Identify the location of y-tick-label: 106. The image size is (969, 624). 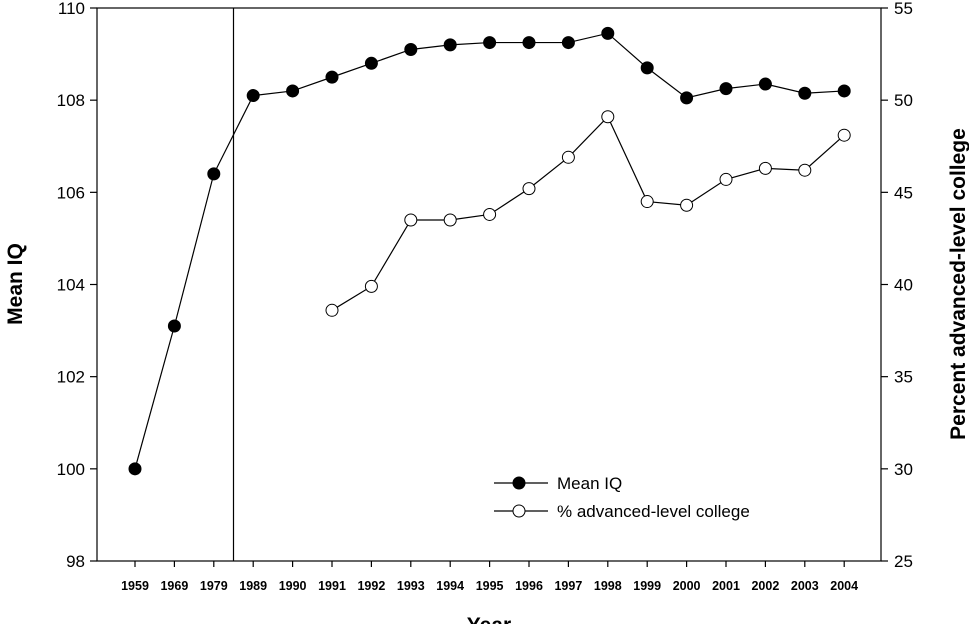
(71, 192).